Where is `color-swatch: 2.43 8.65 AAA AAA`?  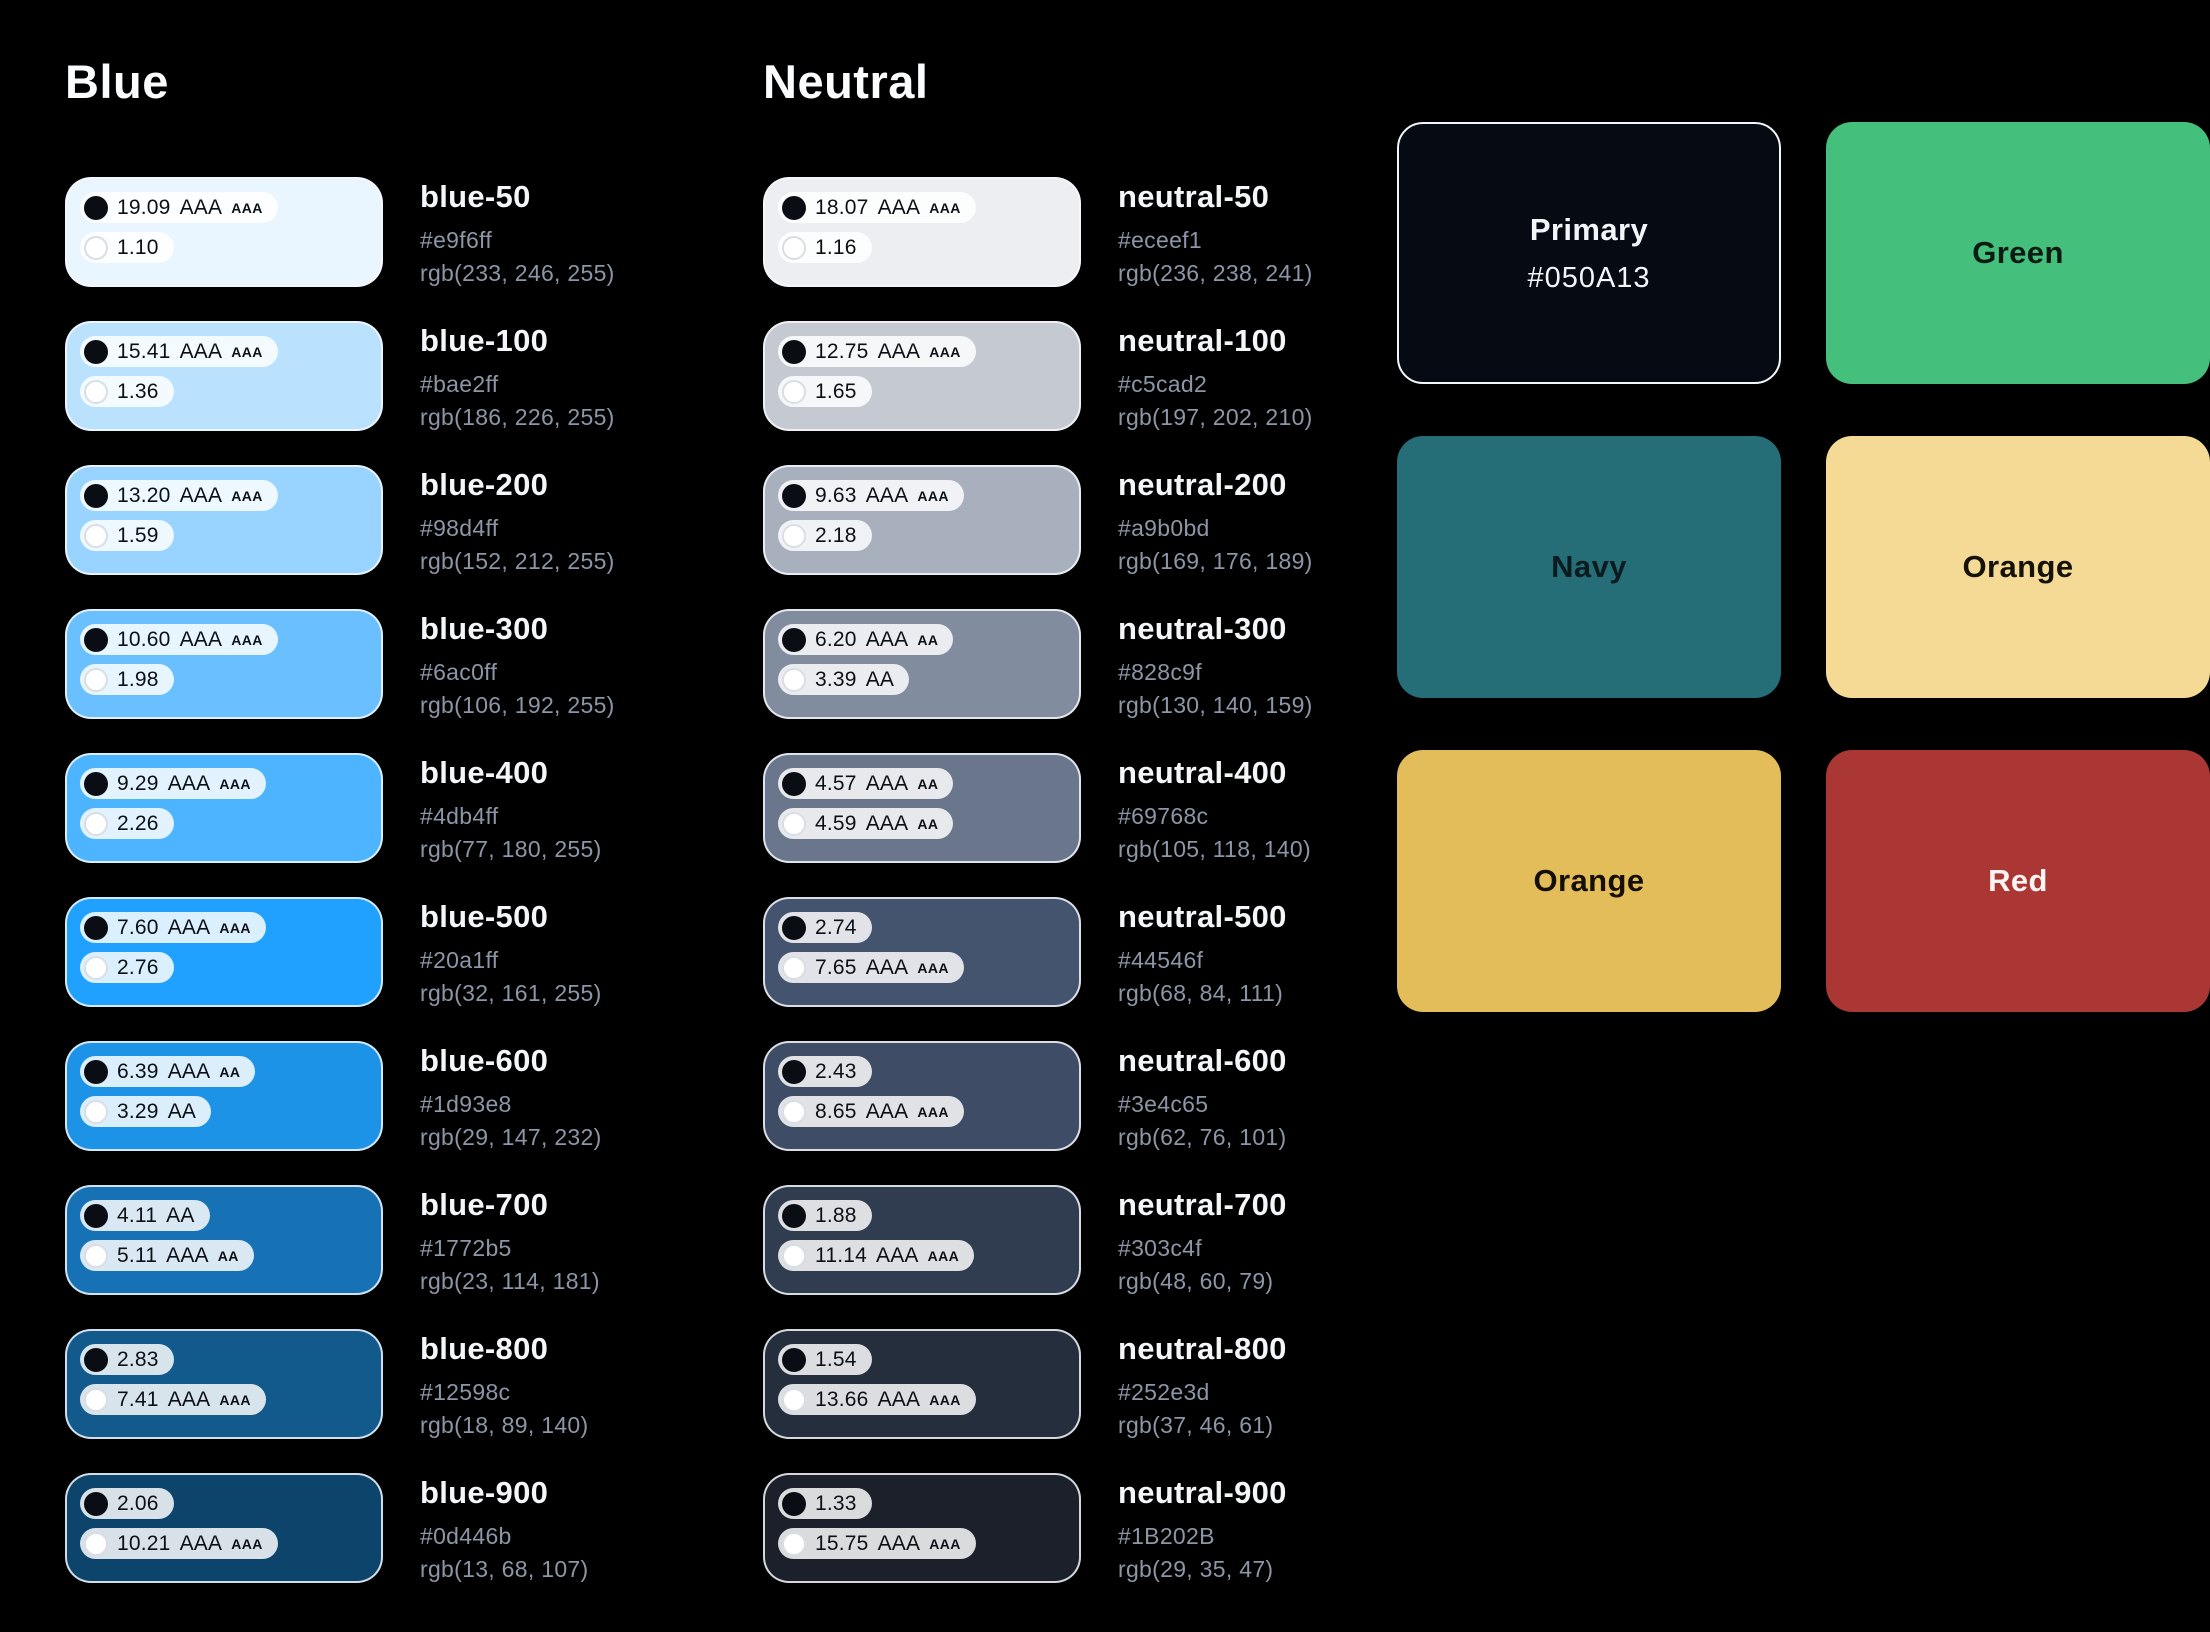 color-swatch: 2.43 8.65 AAA AAA is located at coordinates (922, 1096).